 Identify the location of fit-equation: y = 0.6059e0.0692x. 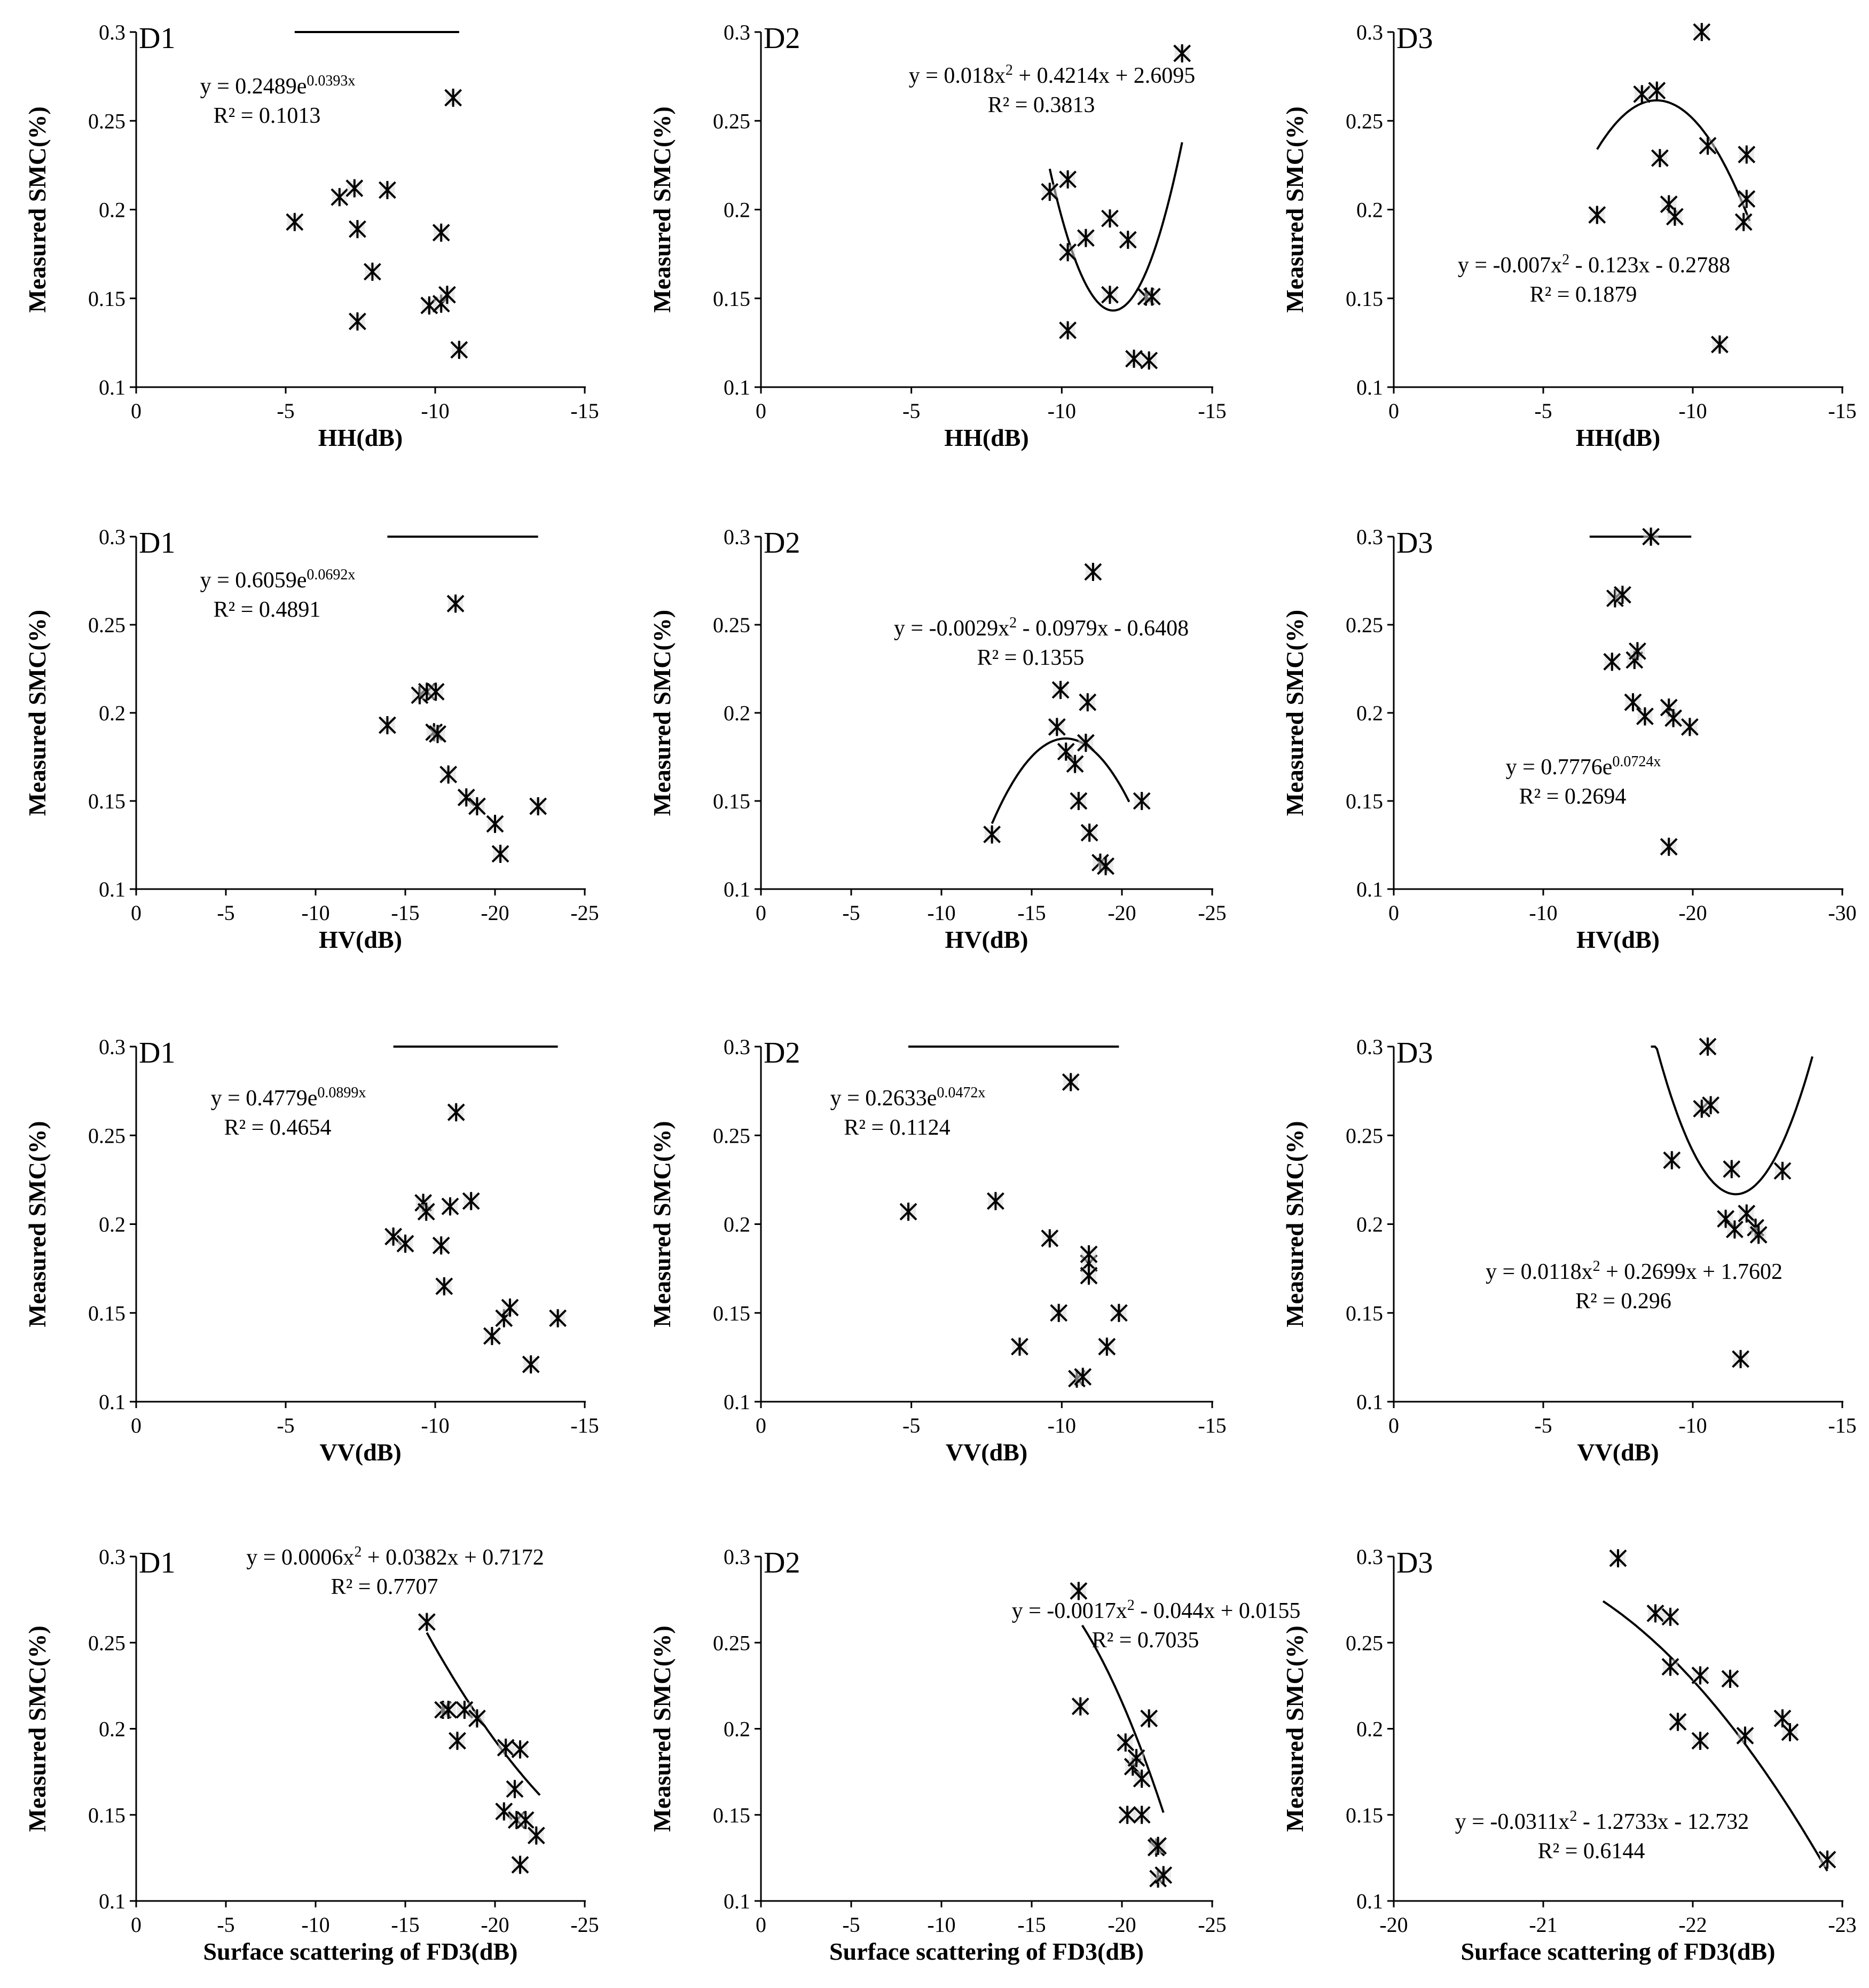
(278, 580).